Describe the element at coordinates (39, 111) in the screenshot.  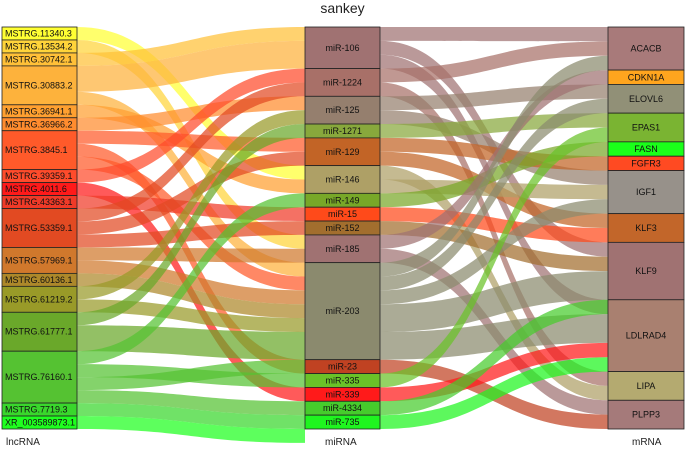
I see `node-label-mstrg-36941-1: MSTRG.36941.1` at that location.